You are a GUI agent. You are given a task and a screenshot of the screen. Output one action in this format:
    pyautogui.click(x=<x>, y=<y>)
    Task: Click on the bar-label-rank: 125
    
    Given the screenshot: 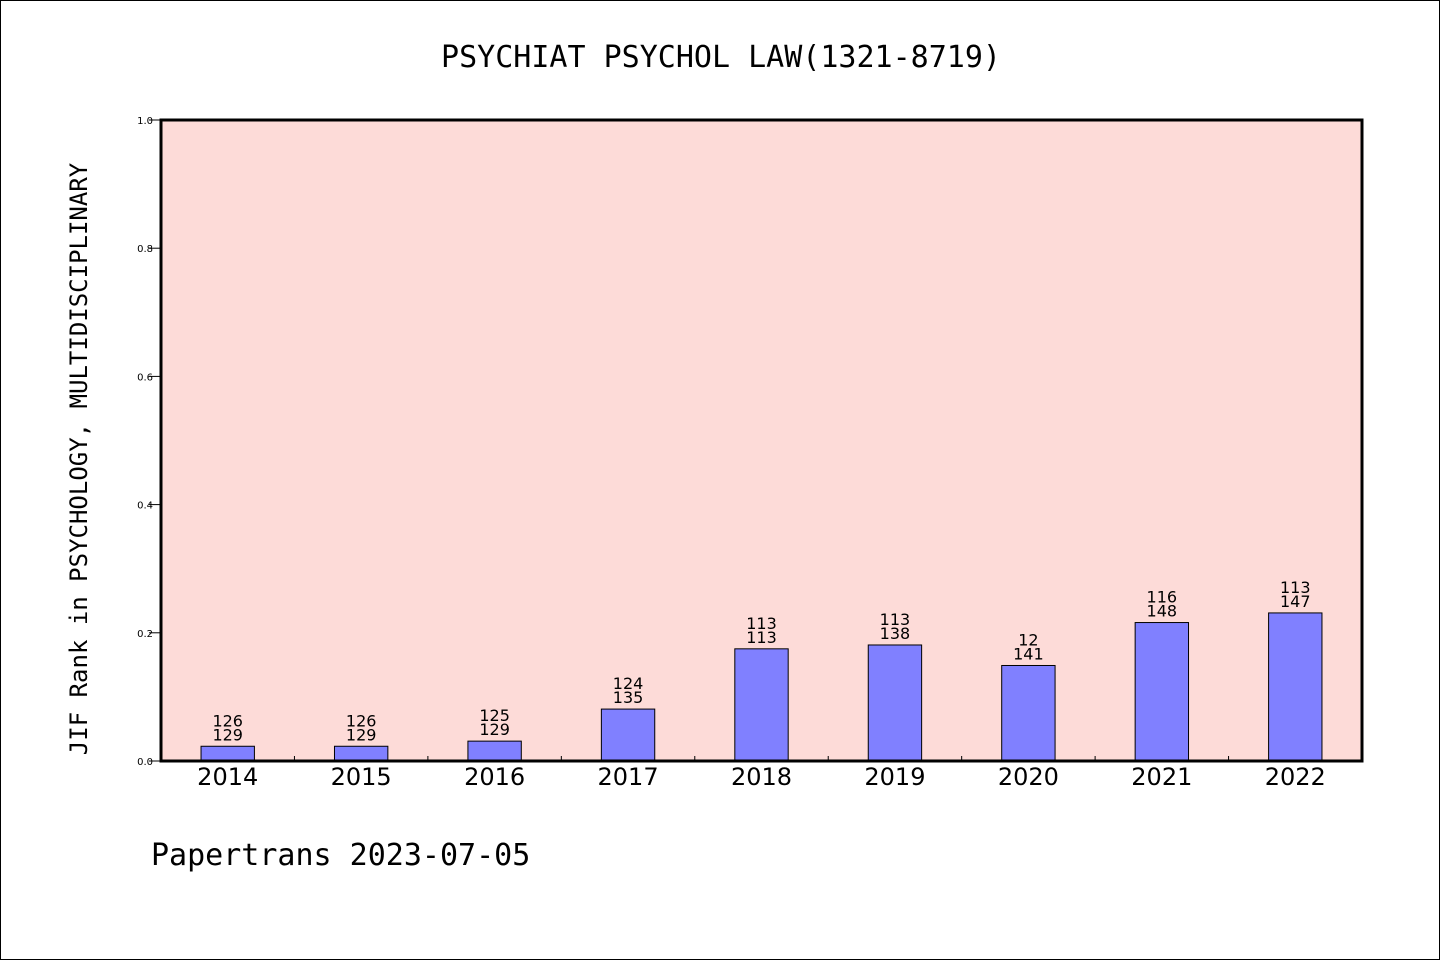 What is the action you would take?
    pyautogui.click(x=494, y=715)
    